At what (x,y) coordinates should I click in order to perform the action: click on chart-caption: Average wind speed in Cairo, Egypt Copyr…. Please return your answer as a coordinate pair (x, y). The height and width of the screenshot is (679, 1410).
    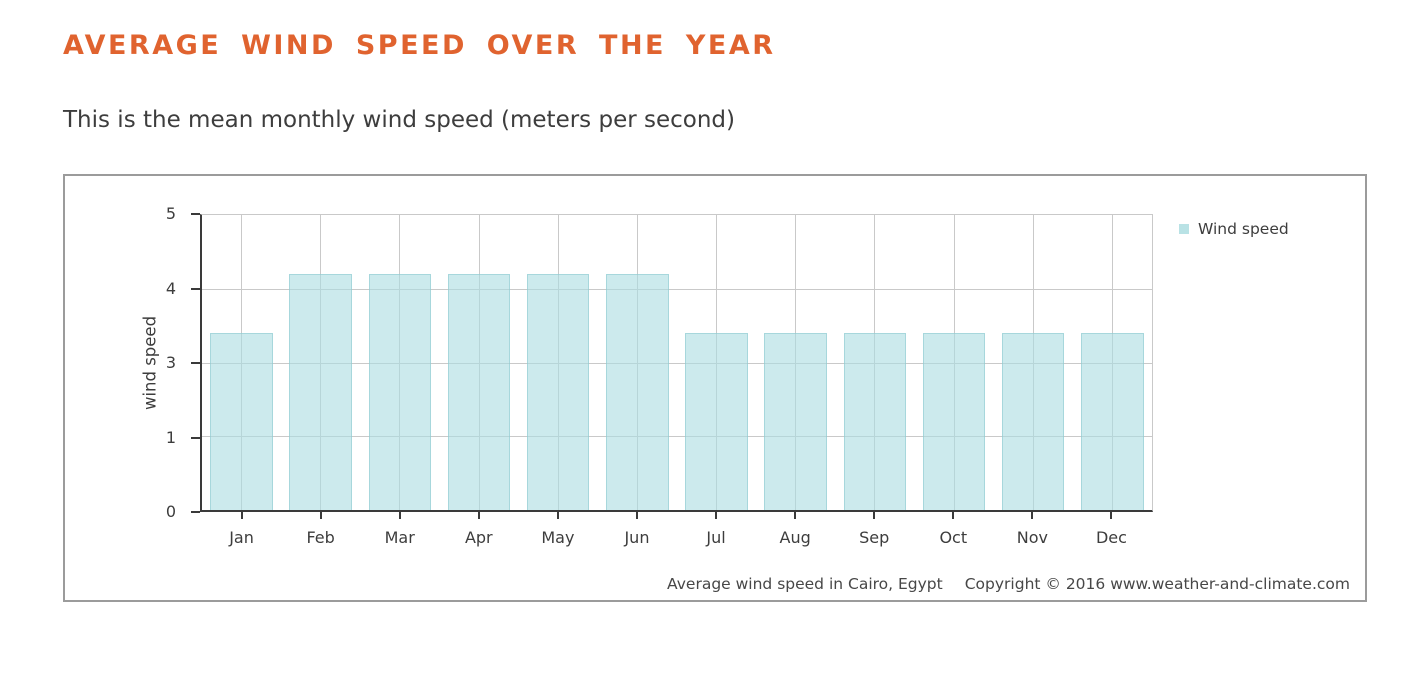
    Looking at the image, I should click on (1008, 584).